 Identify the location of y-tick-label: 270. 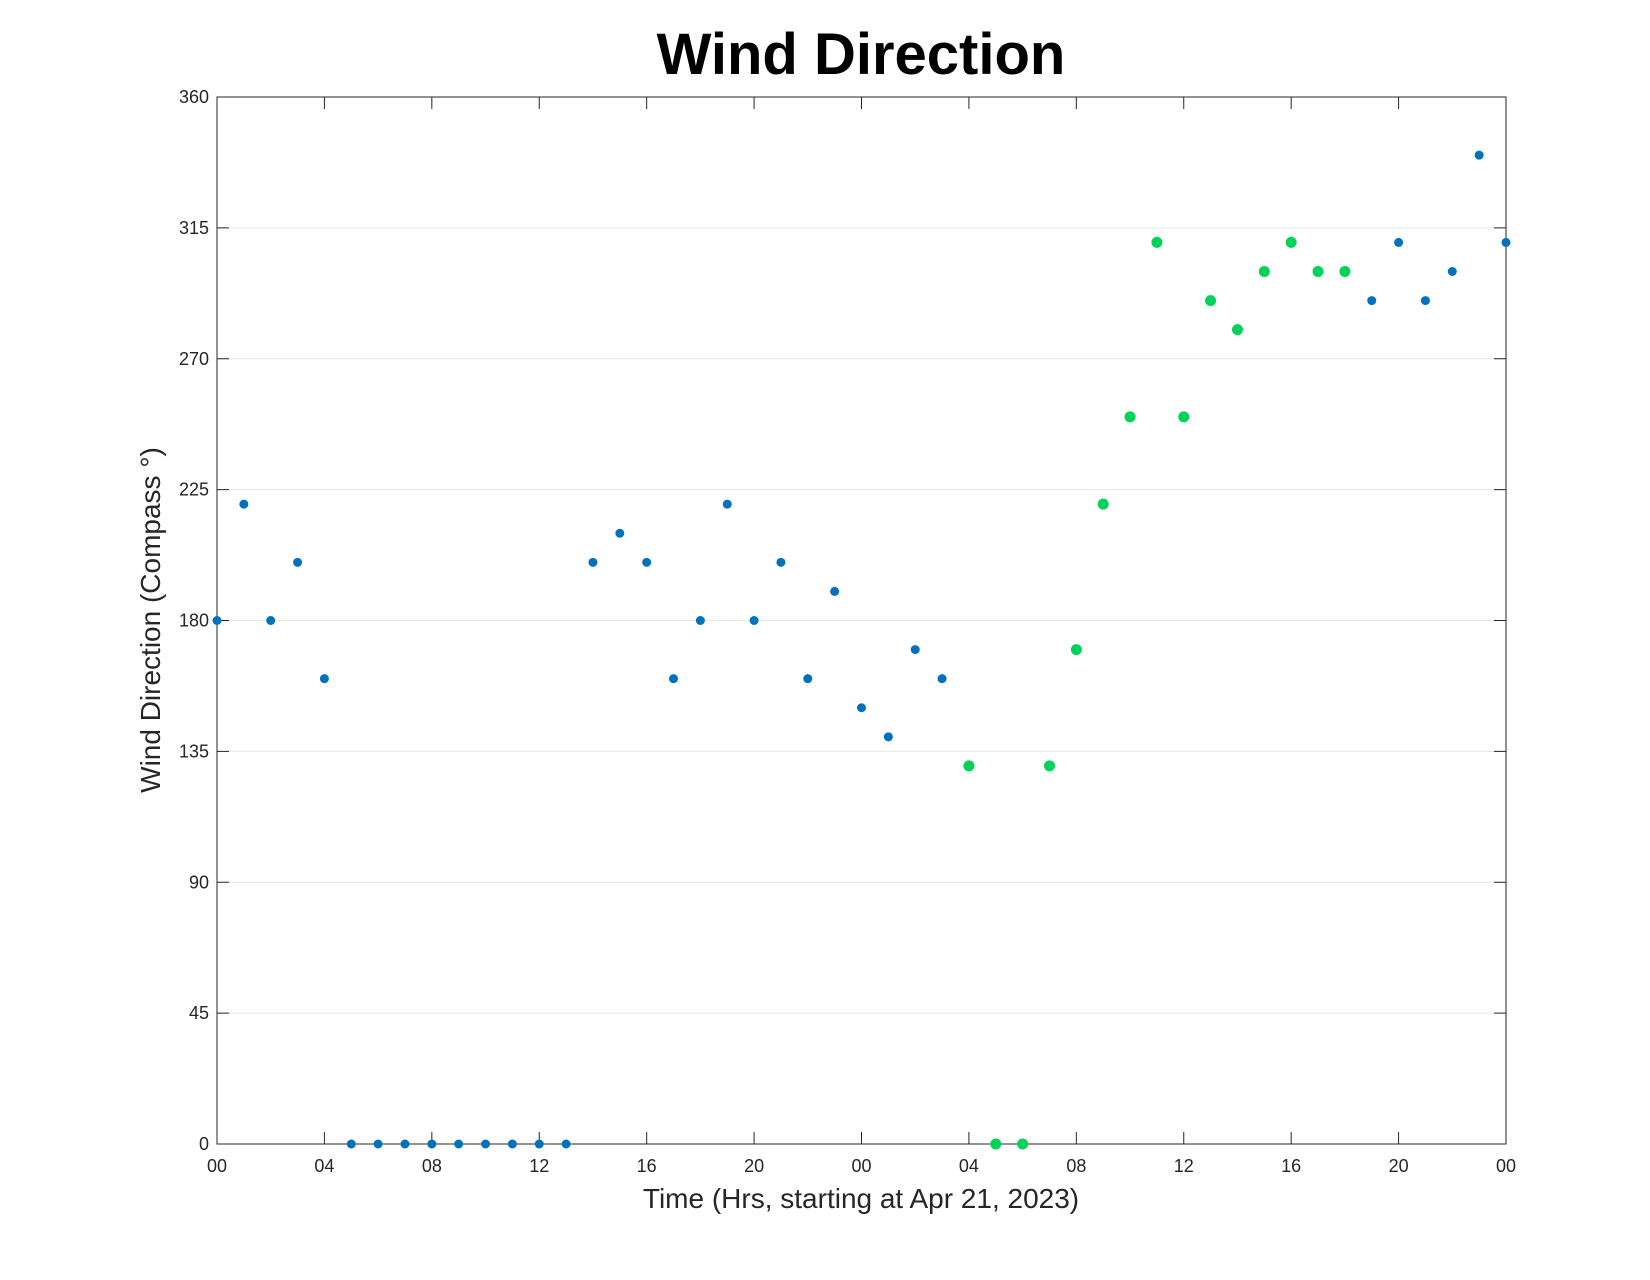
(194, 359).